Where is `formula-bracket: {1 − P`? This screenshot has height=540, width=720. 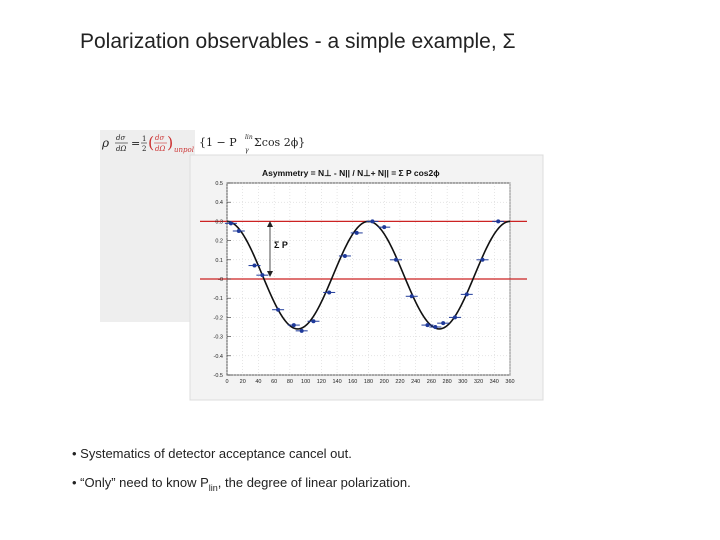
formula-bracket: {1 − P is located at coordinates (218, 142).